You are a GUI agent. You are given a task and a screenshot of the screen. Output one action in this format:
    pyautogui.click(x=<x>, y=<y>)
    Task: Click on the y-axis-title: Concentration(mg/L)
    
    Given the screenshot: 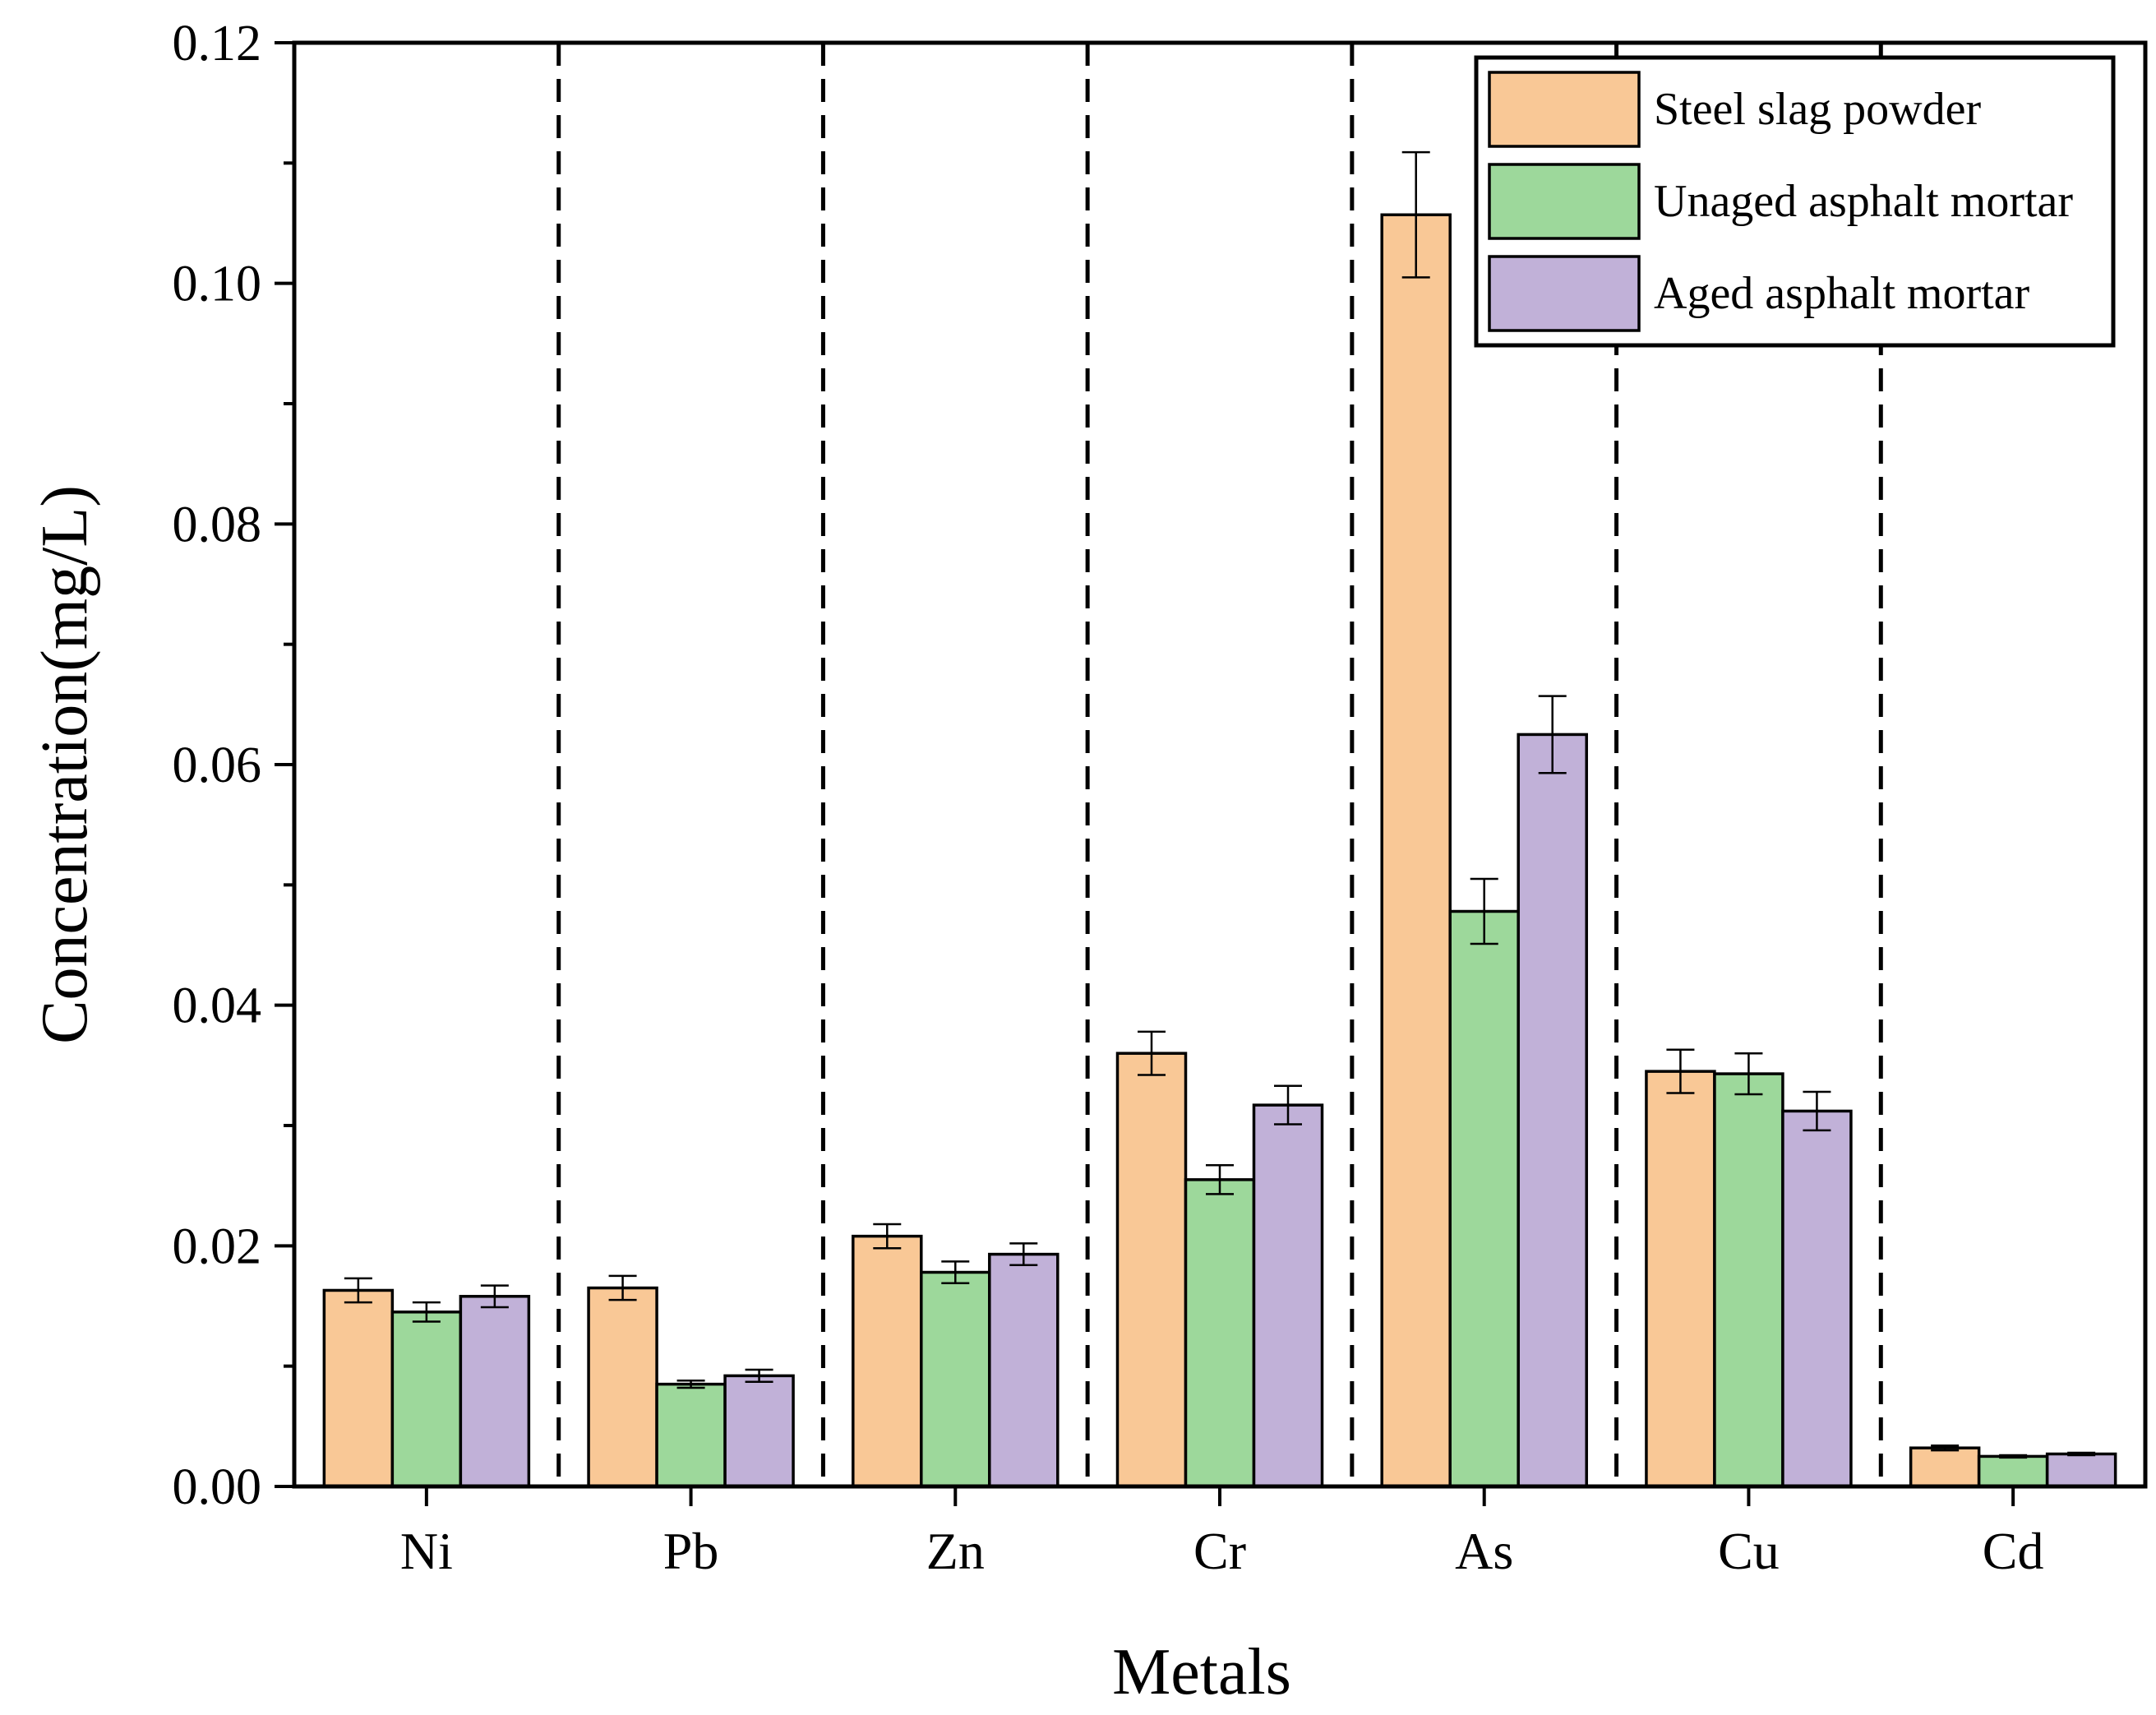 What is the action you would take?
    pyautogui.click(x=65, y=764)
    